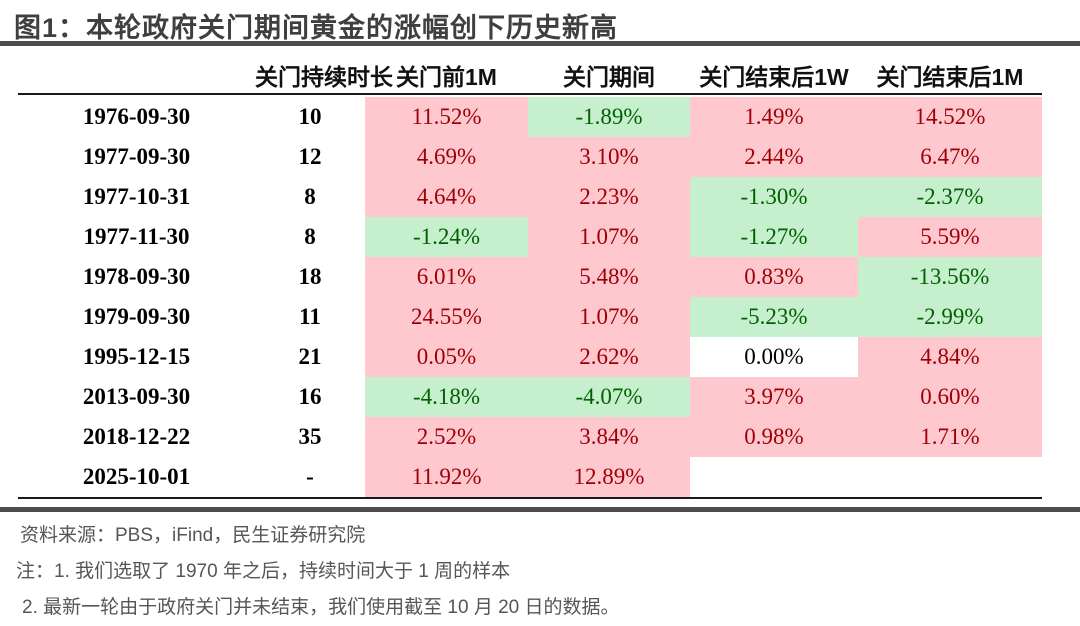  I want to click on table-row: 2013-09-30 16 -4.18% -4.07% 3.97% 0.60%, so click(530, 397).